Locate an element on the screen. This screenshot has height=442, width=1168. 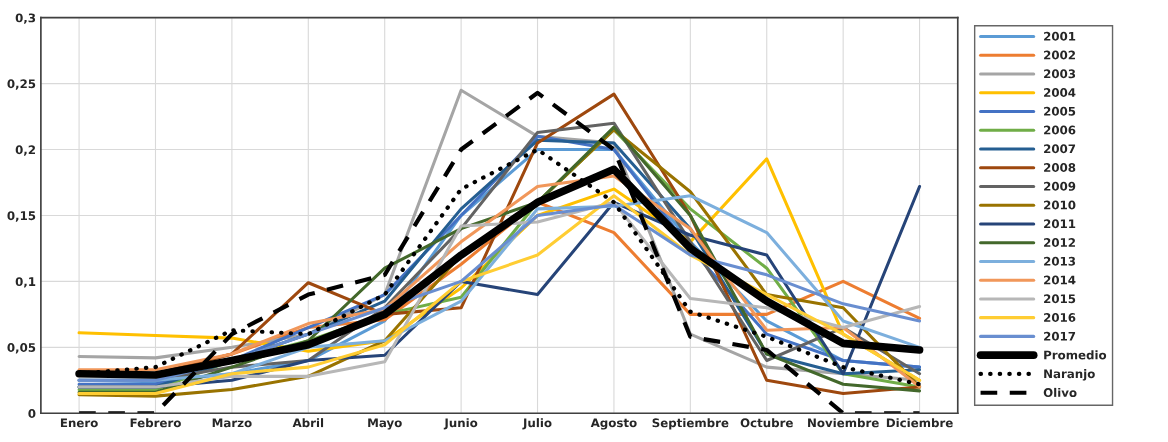
y-tick-label: 0,2 is located at coordinates (25, 150).